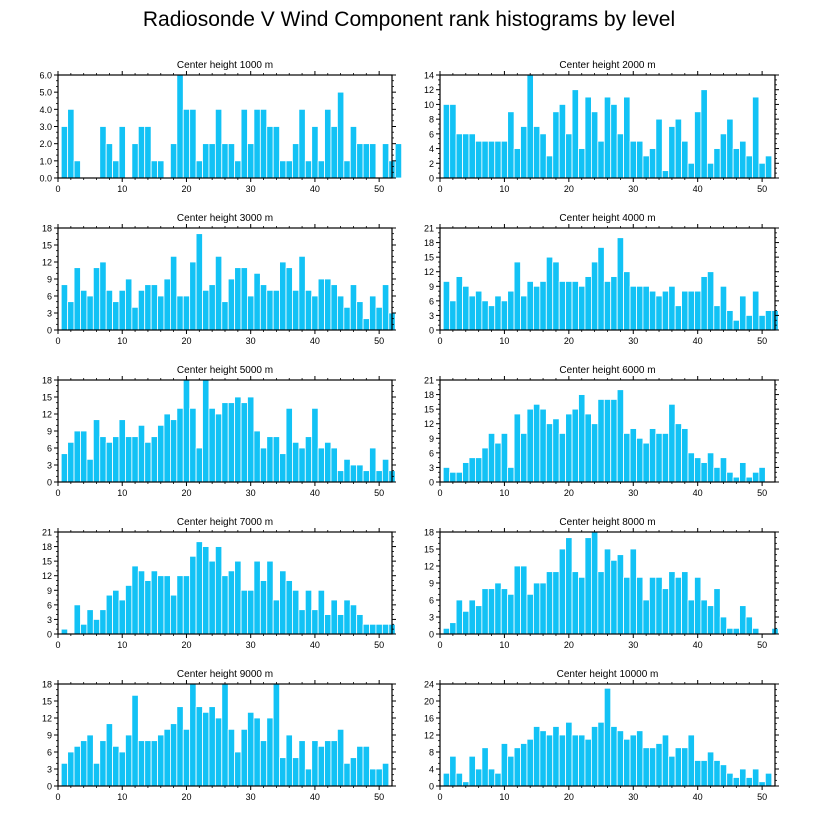 The image size is (818, 824). What do you see at coordinates (379, 493) in the screenshot?
I see `x-tick-label: 50` at bounding box center [379, 493].